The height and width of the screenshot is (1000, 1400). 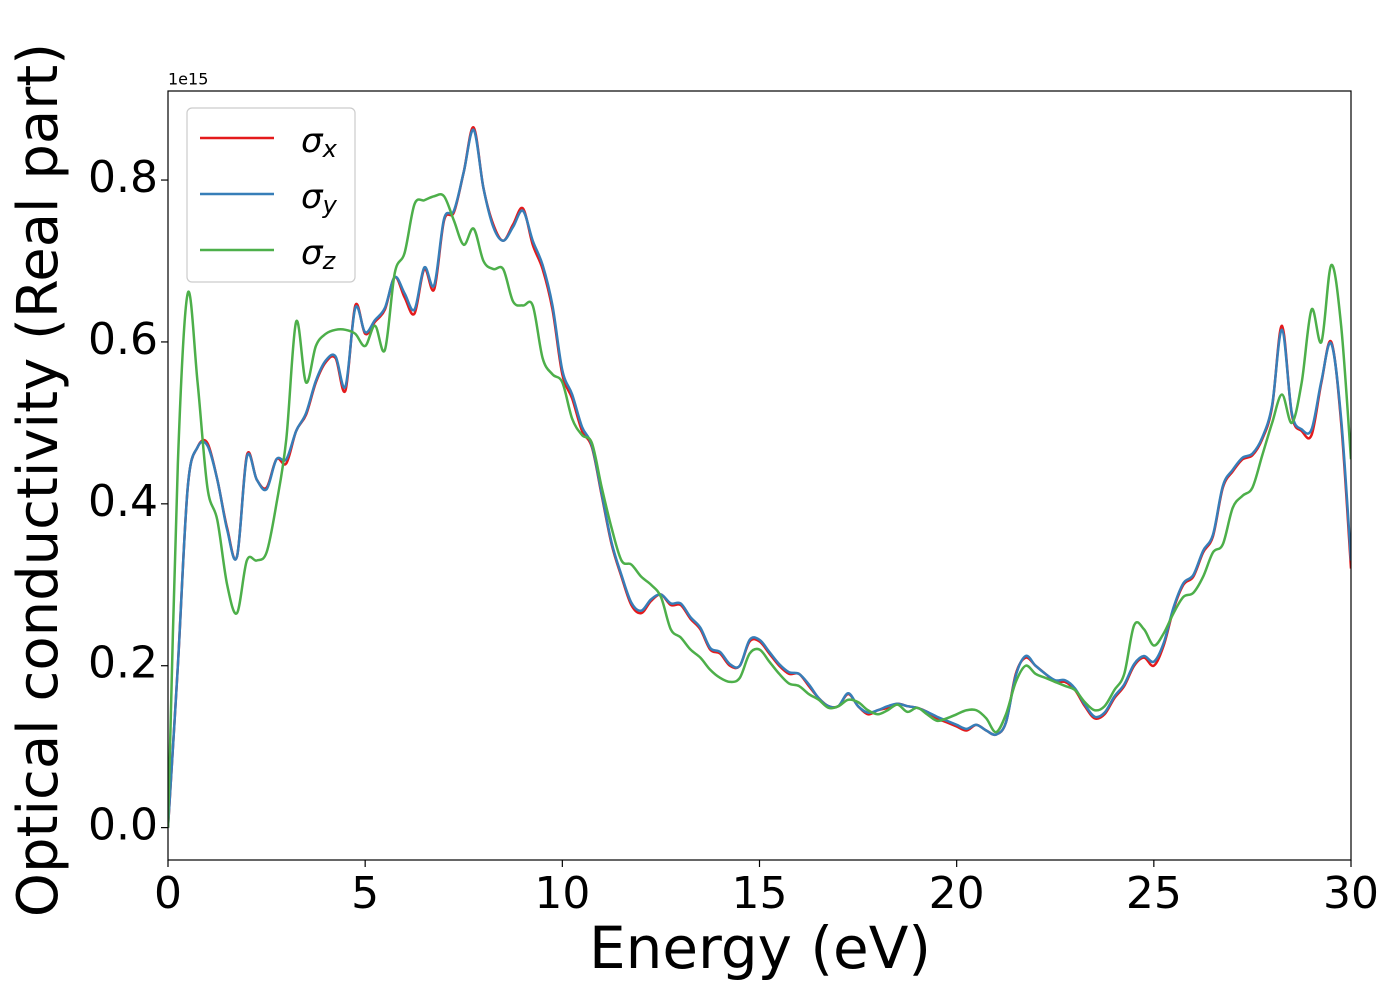 What do you see at coordinates (1154, 893) in the screenshot?
I see `x-tick-label: 25` at bounding box center [1154, 893].